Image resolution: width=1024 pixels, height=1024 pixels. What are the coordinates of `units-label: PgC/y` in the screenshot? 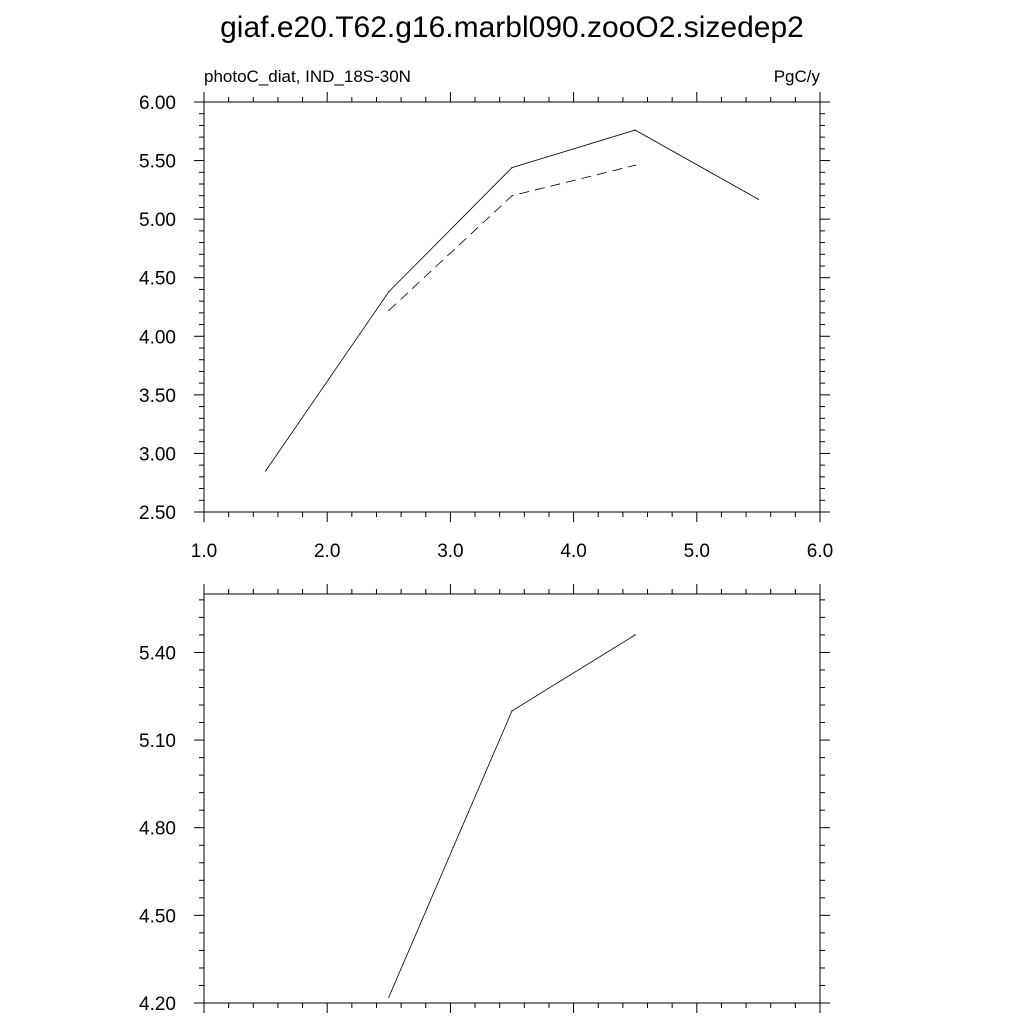 It's located at (797, 76).